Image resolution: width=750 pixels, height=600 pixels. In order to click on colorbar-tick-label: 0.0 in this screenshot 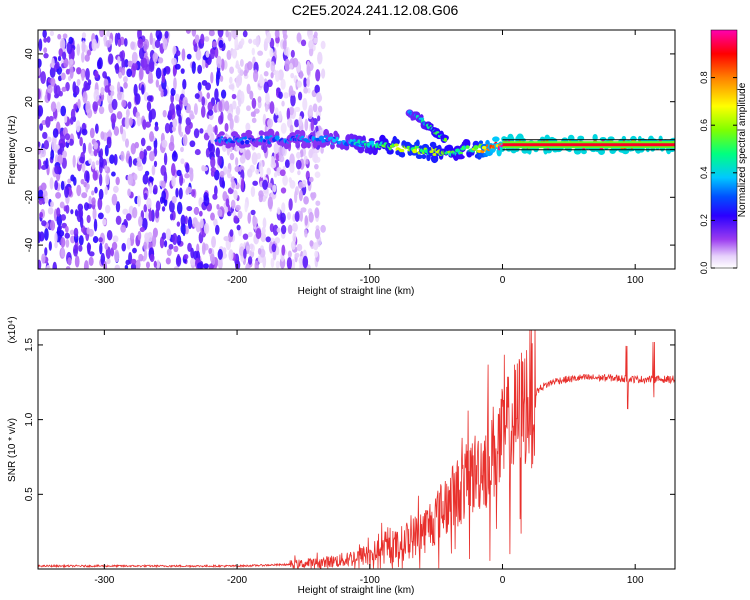, I will do `click(704, 268)`.